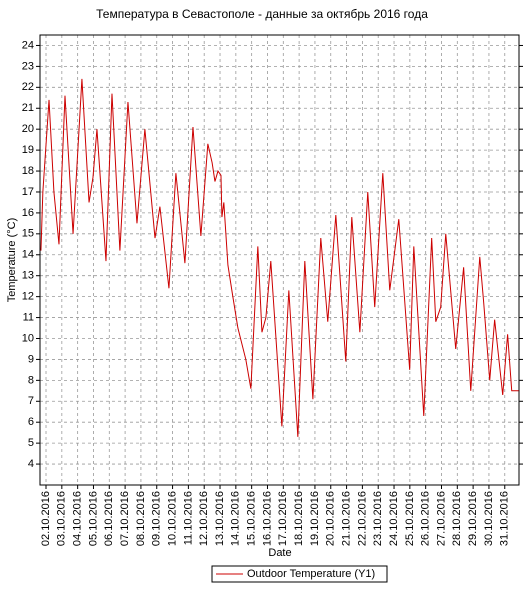  Describe the element at coordinates (31, 443) in the screenshot. I see `y-tick-label: 5` at that location.